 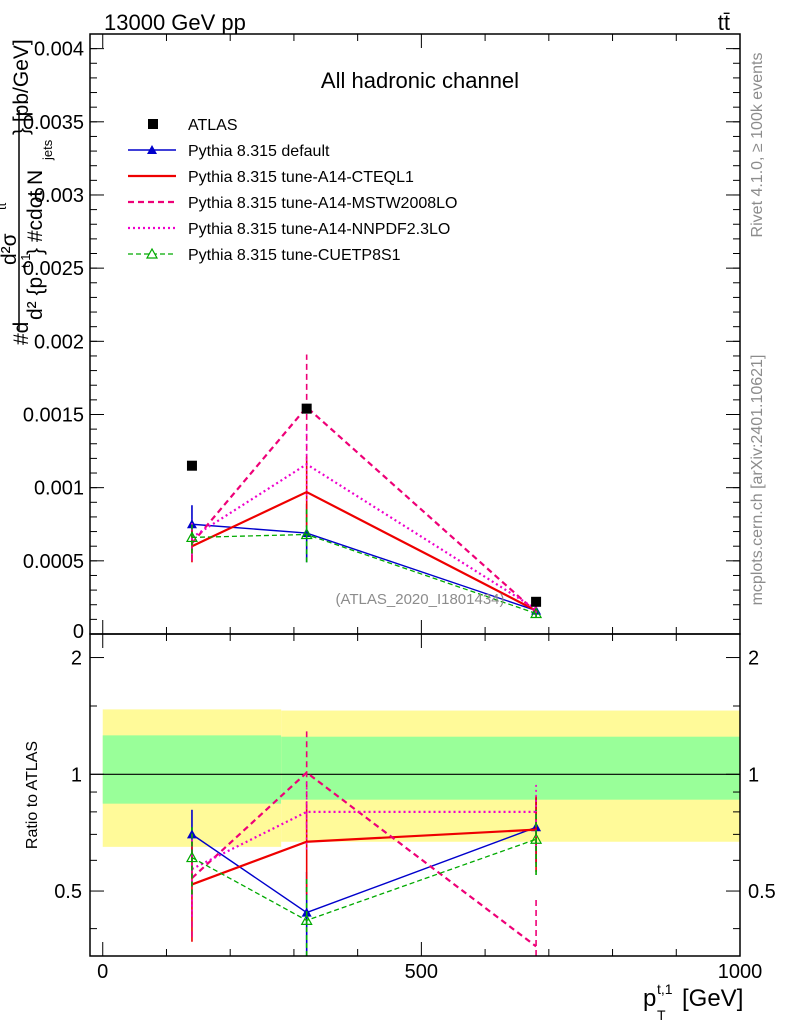 What do you see at coordinates (53, 562) in the screenshot?
I see `y-tick-label: 0.0005` at bounding box center [53, 562].